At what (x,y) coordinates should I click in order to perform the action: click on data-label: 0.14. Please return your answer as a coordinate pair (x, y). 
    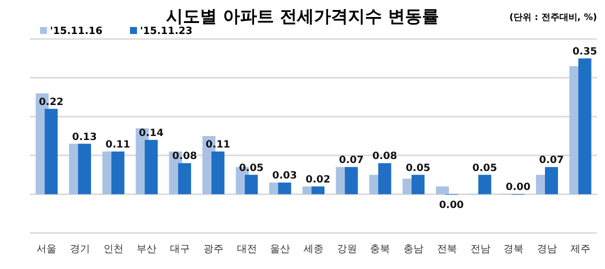
    Looking at the image, I should click on (151, 133).